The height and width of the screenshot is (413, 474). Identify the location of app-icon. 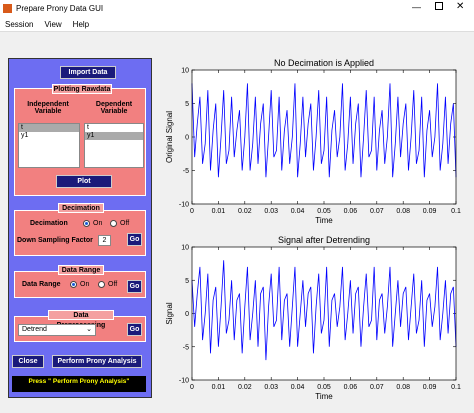
(7, 8).